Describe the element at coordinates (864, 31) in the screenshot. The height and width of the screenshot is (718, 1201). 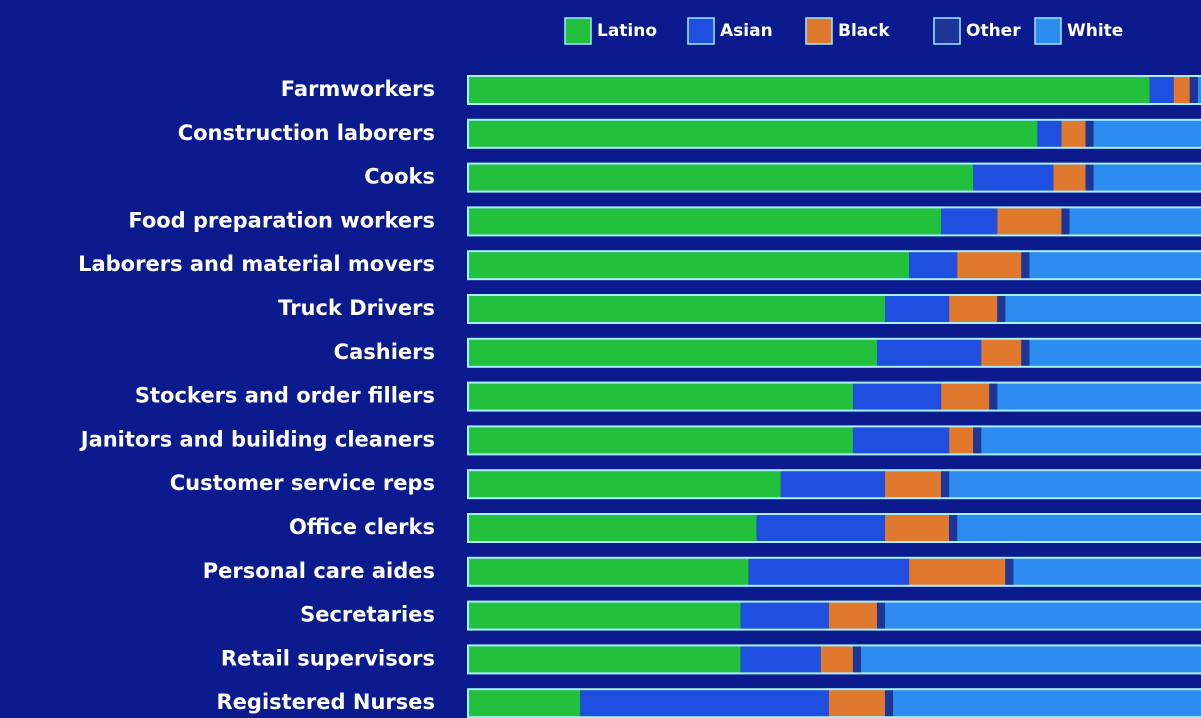
I see `legend-label: Black` at that location.